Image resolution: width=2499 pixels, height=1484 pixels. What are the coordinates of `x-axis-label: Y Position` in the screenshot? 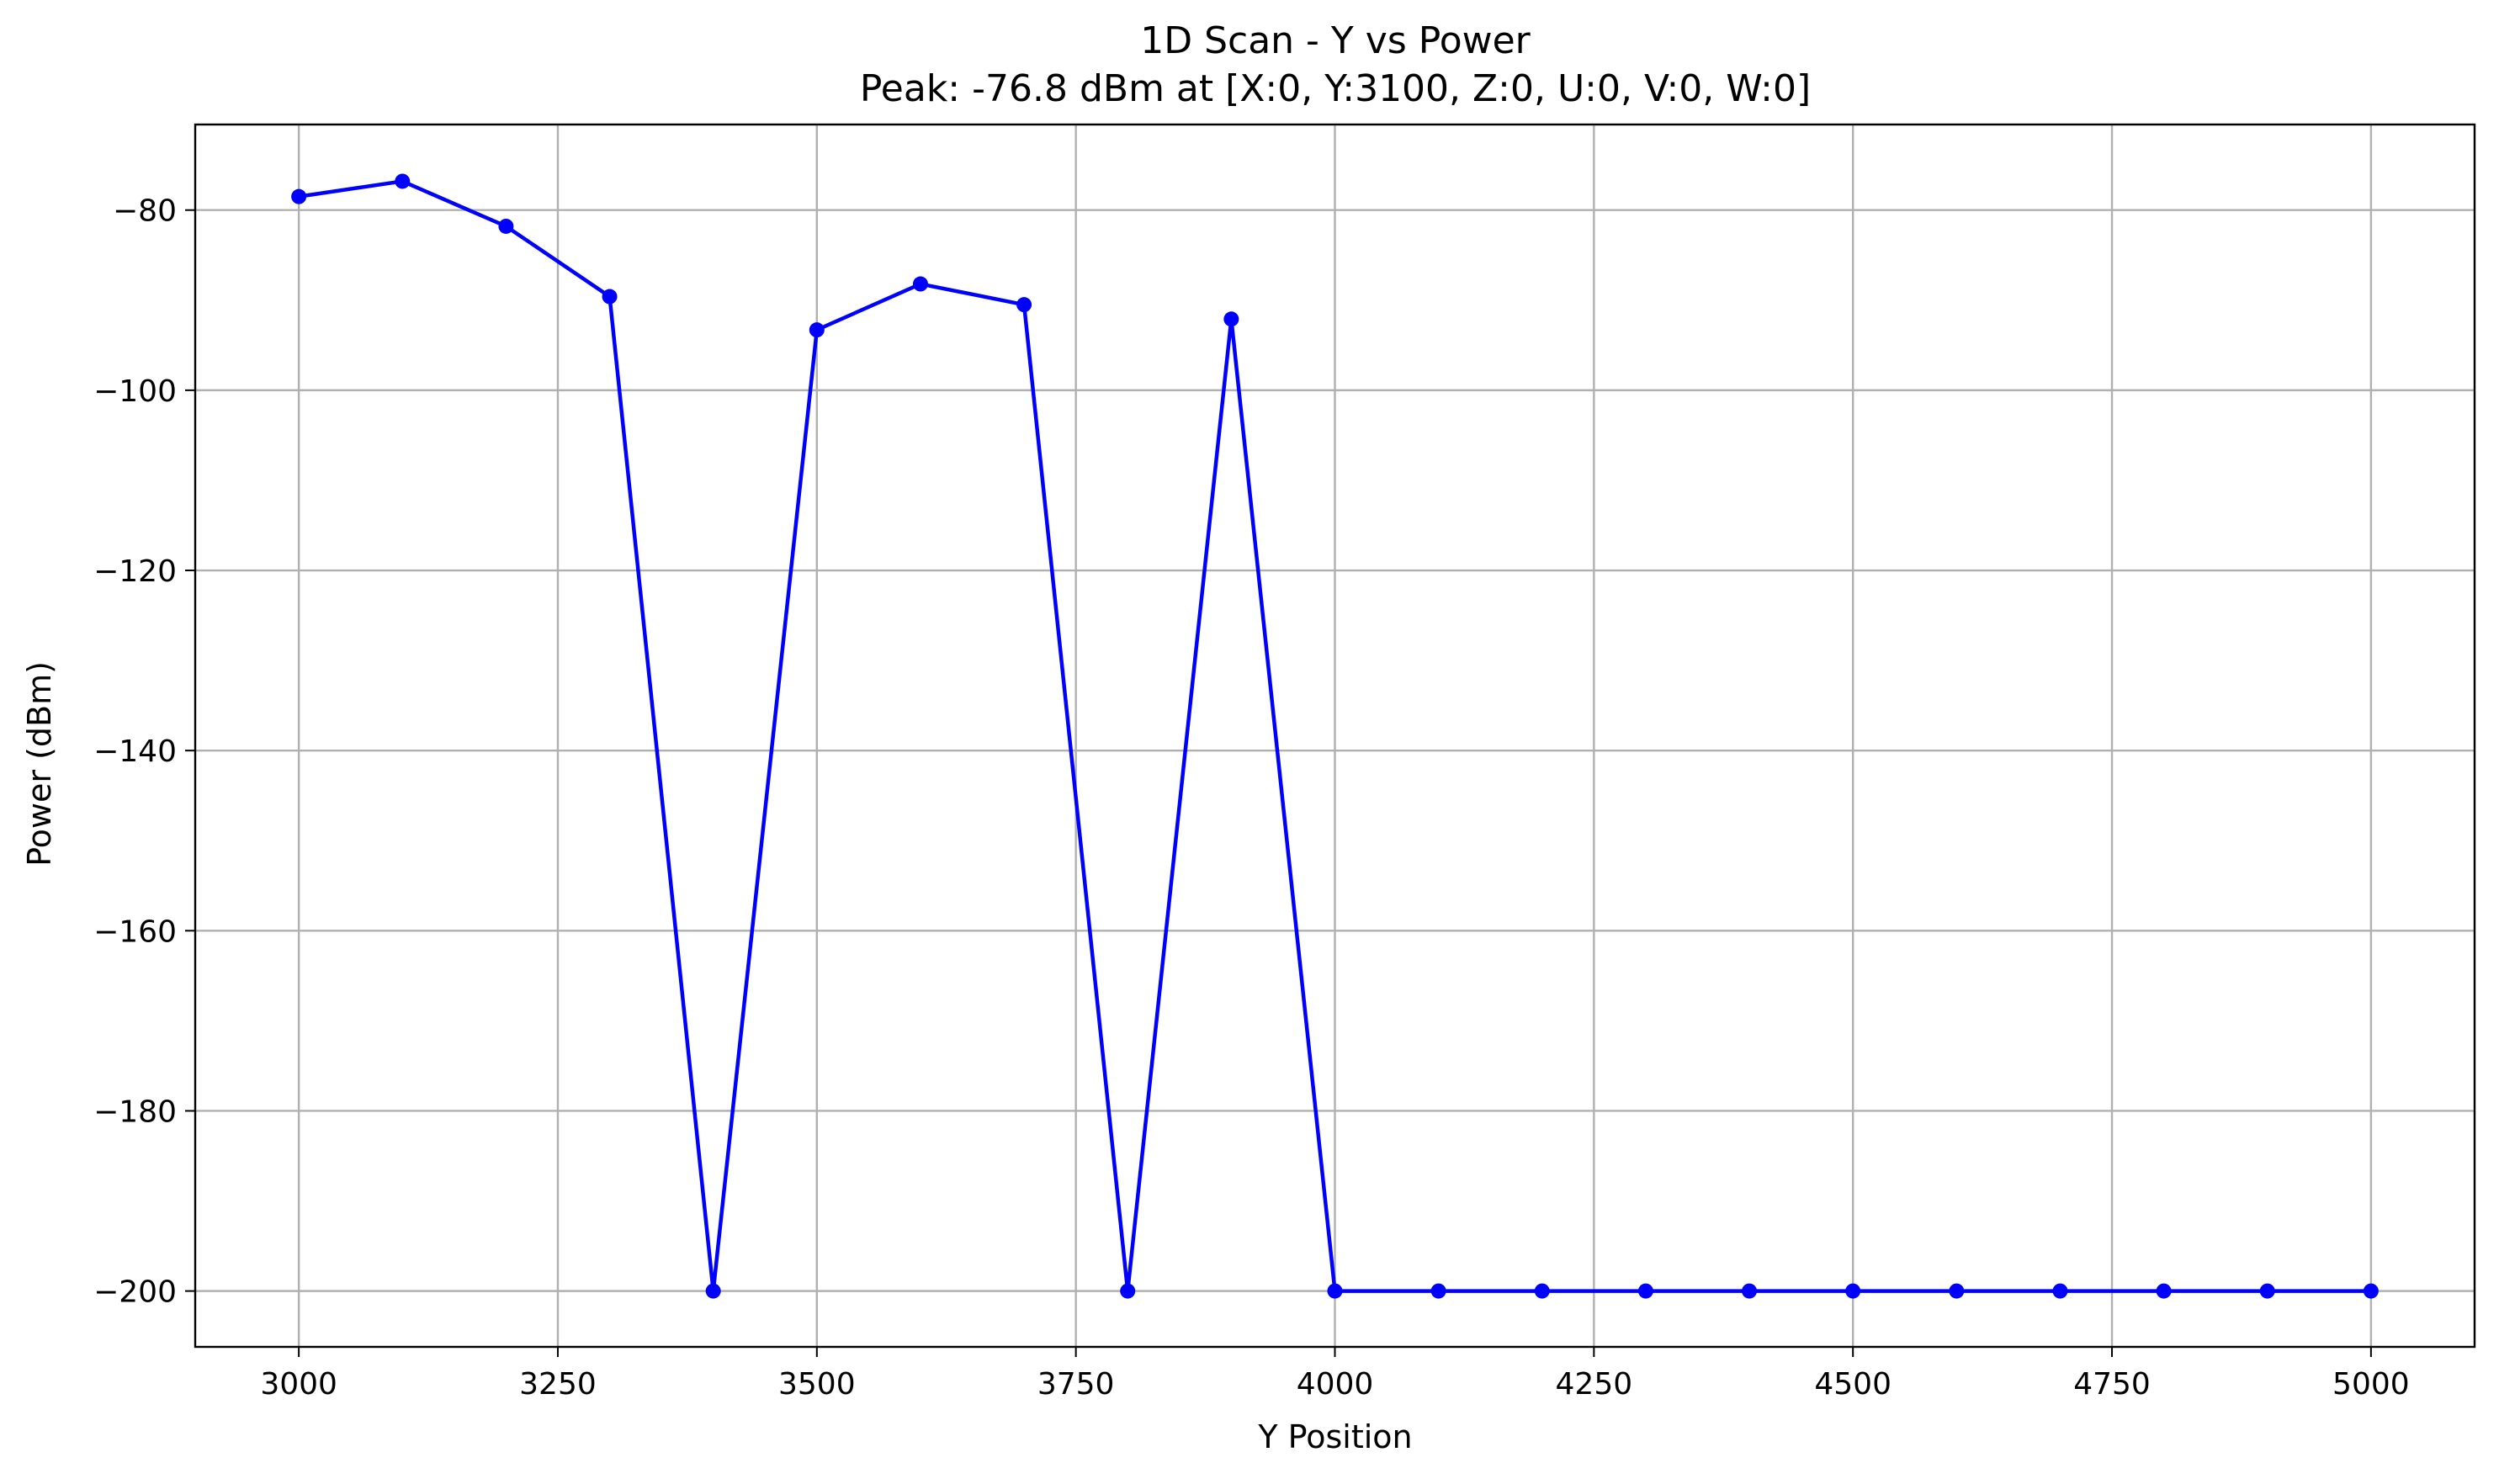 It's located at (1335, 1436).